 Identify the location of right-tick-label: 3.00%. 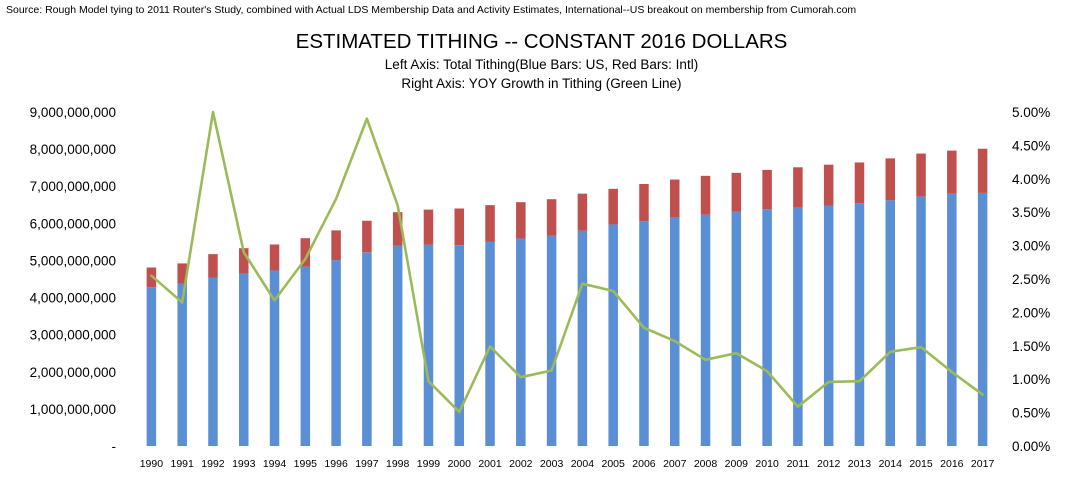
(1031, 246).